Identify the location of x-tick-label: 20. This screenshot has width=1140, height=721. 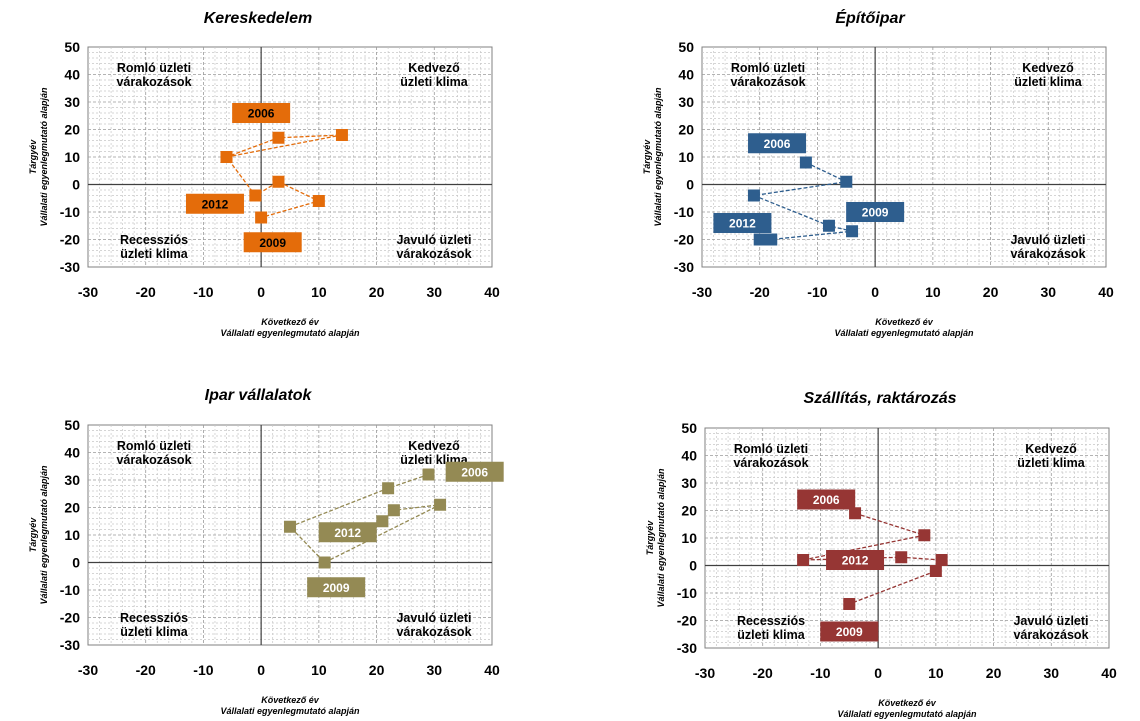
(377, 670).